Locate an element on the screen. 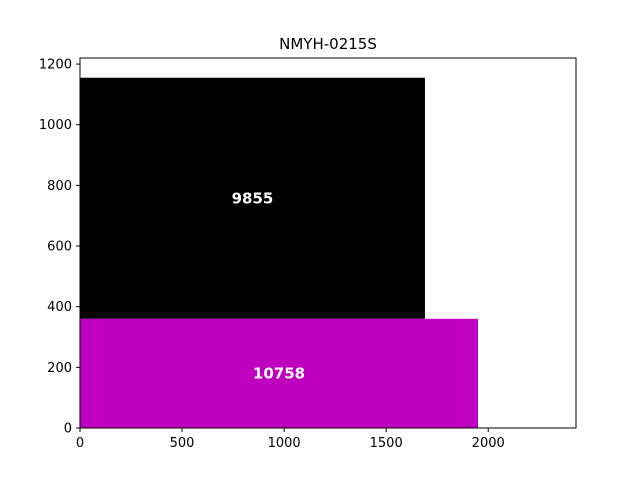 Image resolution: width=640 pixels, height=480 pixels. y-tick-label: 400 is located at coordinates (59, 307).